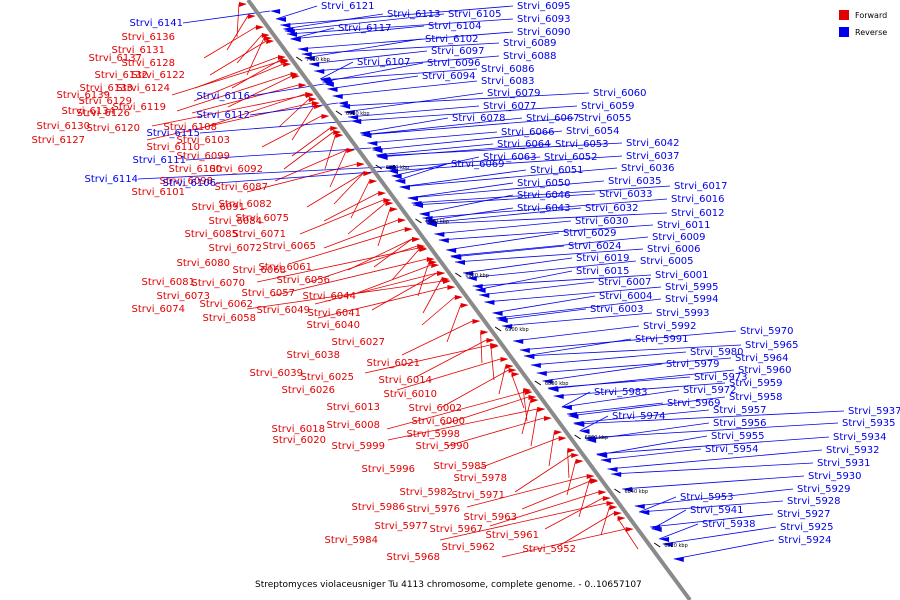  What do you see at coordinates (329, 296) in the screenshot?
I see `gene-label-forward: Strvi_6044` at bounding box center [329, 296].